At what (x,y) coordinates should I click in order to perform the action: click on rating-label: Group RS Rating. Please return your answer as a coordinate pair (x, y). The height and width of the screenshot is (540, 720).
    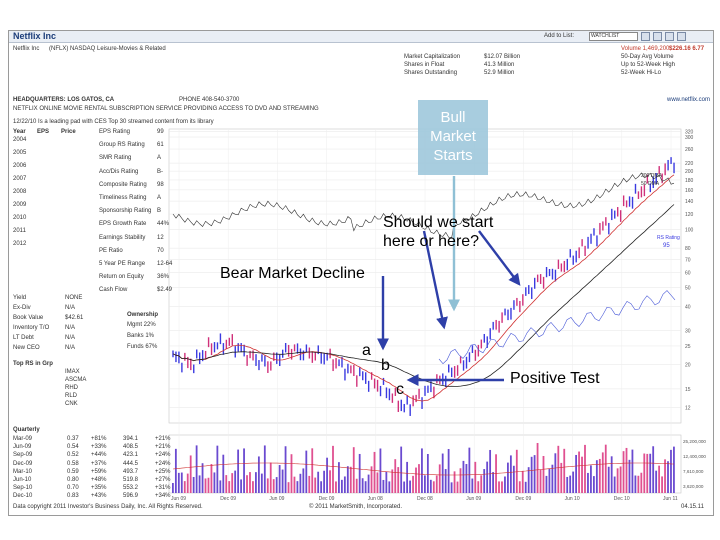
    Looking at the image, I should click on (122, 145).